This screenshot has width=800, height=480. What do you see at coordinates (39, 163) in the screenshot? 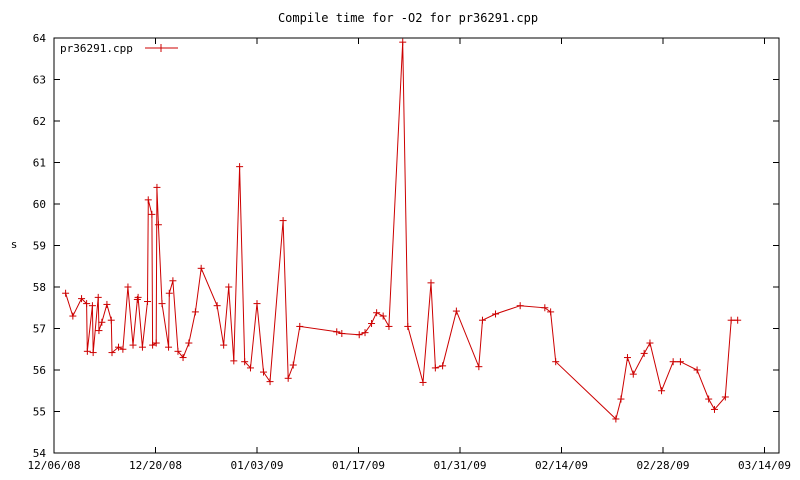
I see `y-tick-label: 61` at bounding box center [39, 163].